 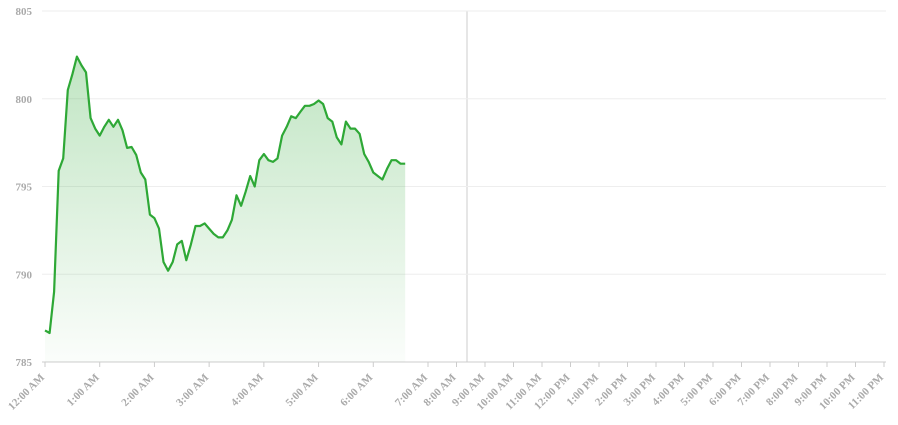 I want to click on x-tick-label: 3:00 AM, so click(x=193, y=390).